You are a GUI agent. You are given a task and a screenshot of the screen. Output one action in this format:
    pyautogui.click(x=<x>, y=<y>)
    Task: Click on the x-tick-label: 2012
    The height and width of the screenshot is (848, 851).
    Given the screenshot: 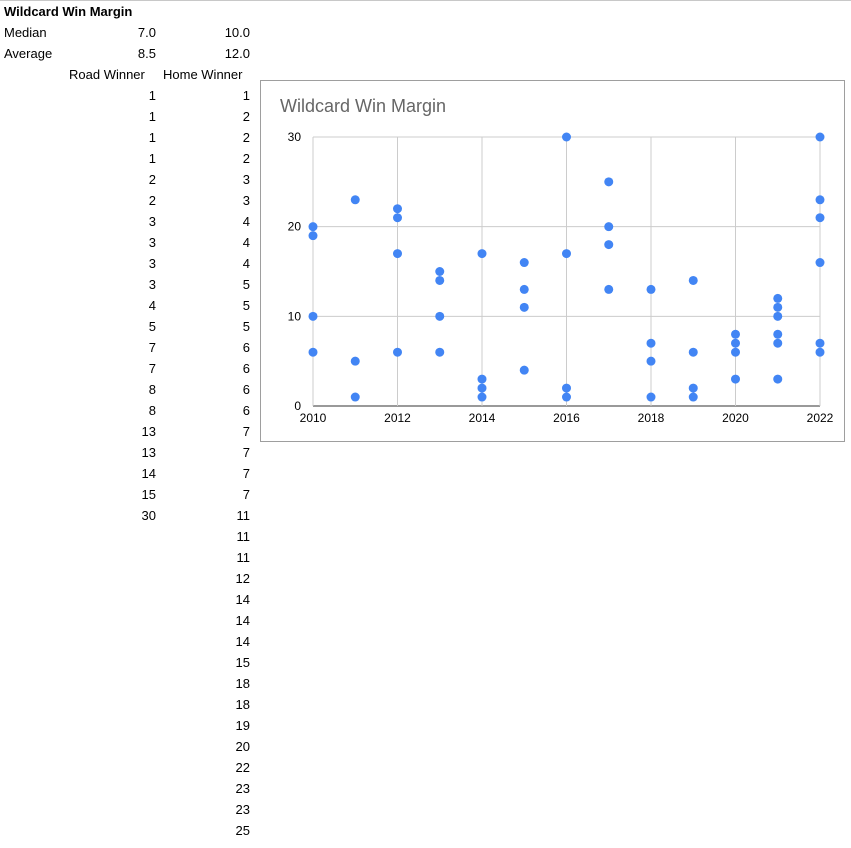 What is the action you would take?
    pyautogui.click(x=397, y=418)
    